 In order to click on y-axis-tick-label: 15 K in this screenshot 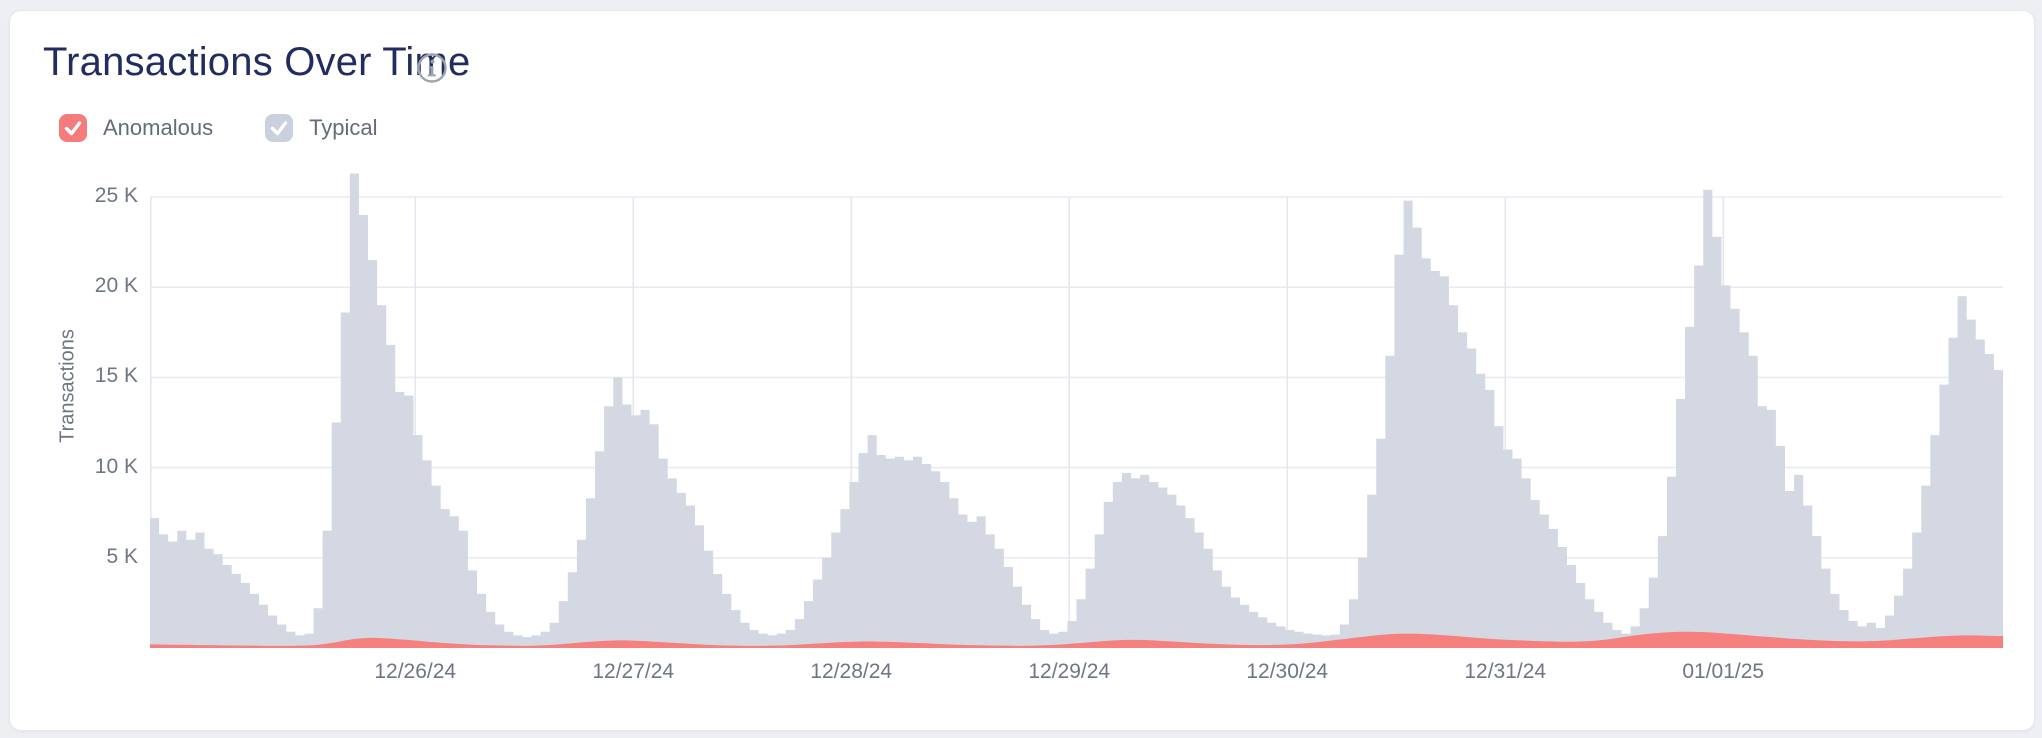, I will do `click(116, 376)`.